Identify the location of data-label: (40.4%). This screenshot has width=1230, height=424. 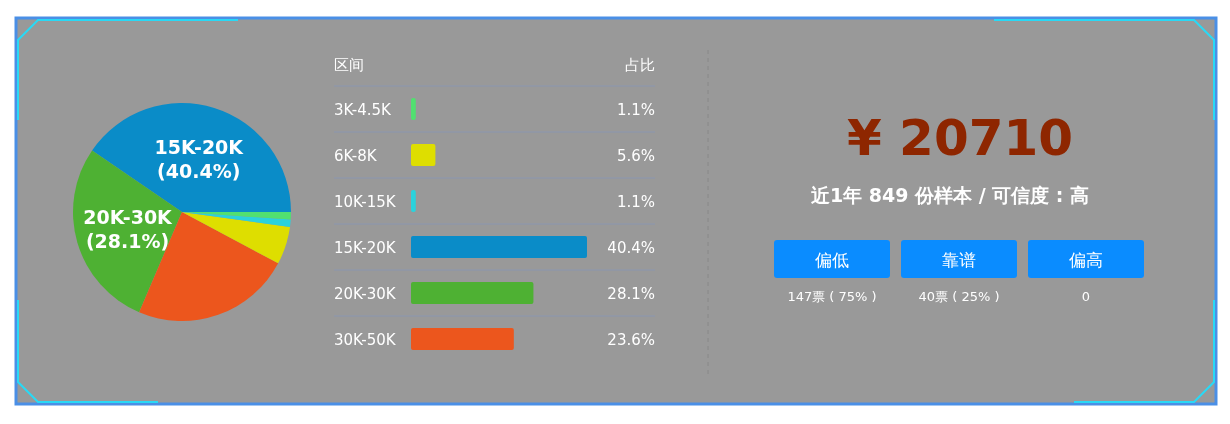
(199, 170).